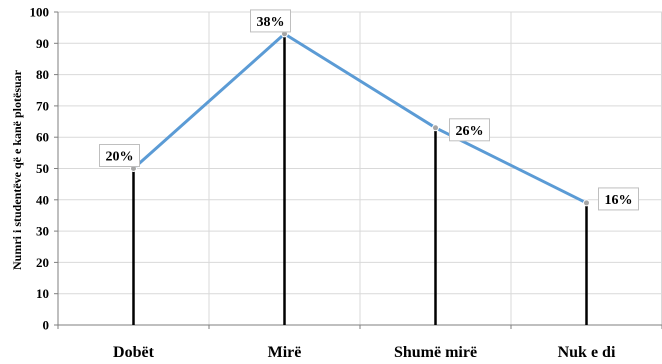  I want to click on data-label: 38%, so click(271, 22).